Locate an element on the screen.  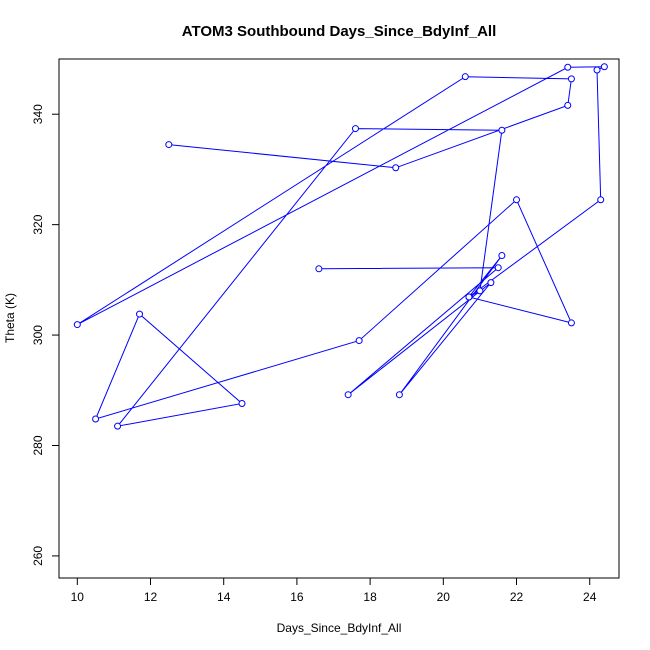
x-tick-label: 12 is located at coordinates (151, 597).